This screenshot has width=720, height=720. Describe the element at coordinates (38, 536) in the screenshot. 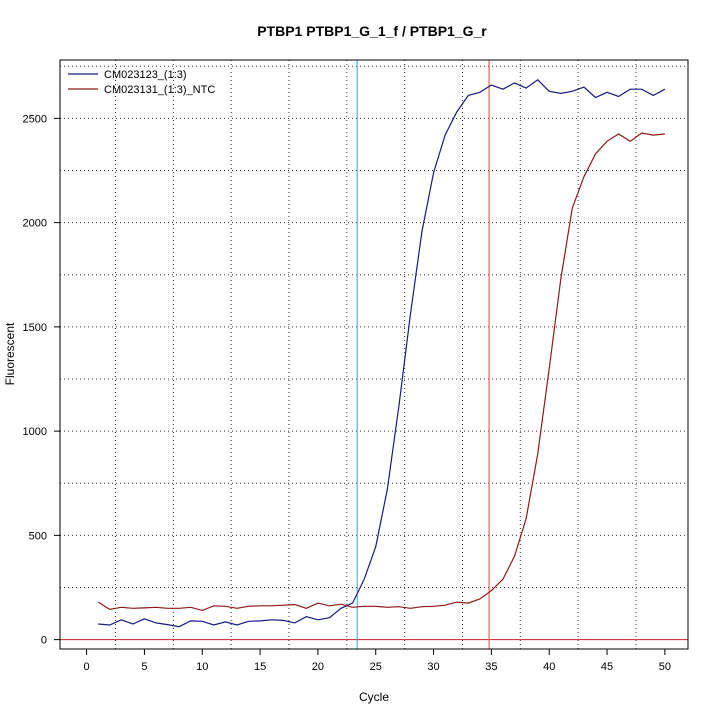

I see `y-tick-label: 500` at that location.